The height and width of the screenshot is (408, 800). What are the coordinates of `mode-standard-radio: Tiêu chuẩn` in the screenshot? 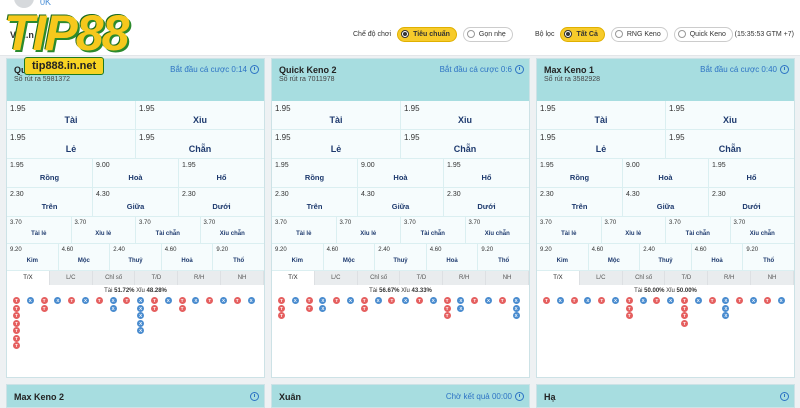 It's located at (427, 34).